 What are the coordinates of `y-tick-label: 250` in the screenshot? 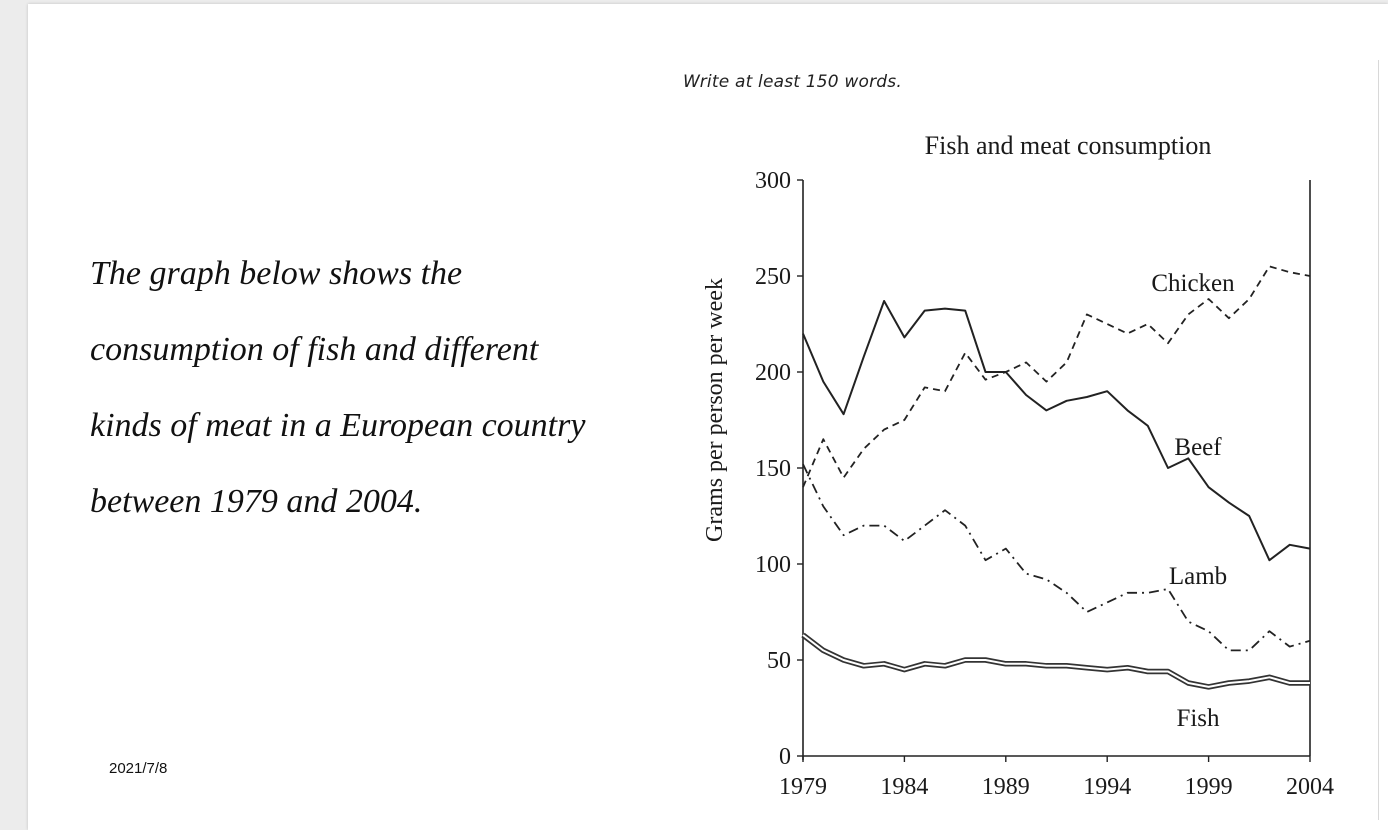 It's located at (773, 277).